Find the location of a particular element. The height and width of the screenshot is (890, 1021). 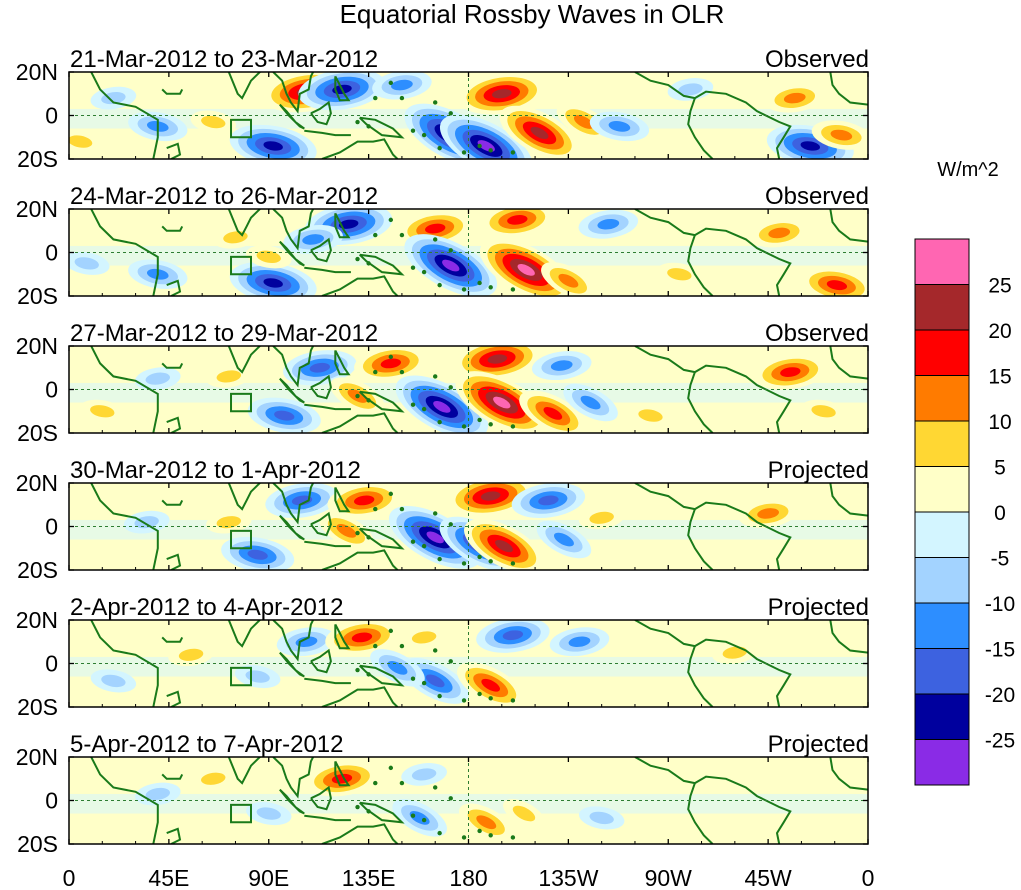

panel-period-label: 24-Mar-2012 to 26-Mar-2012 is located at coordinates (224, 196).